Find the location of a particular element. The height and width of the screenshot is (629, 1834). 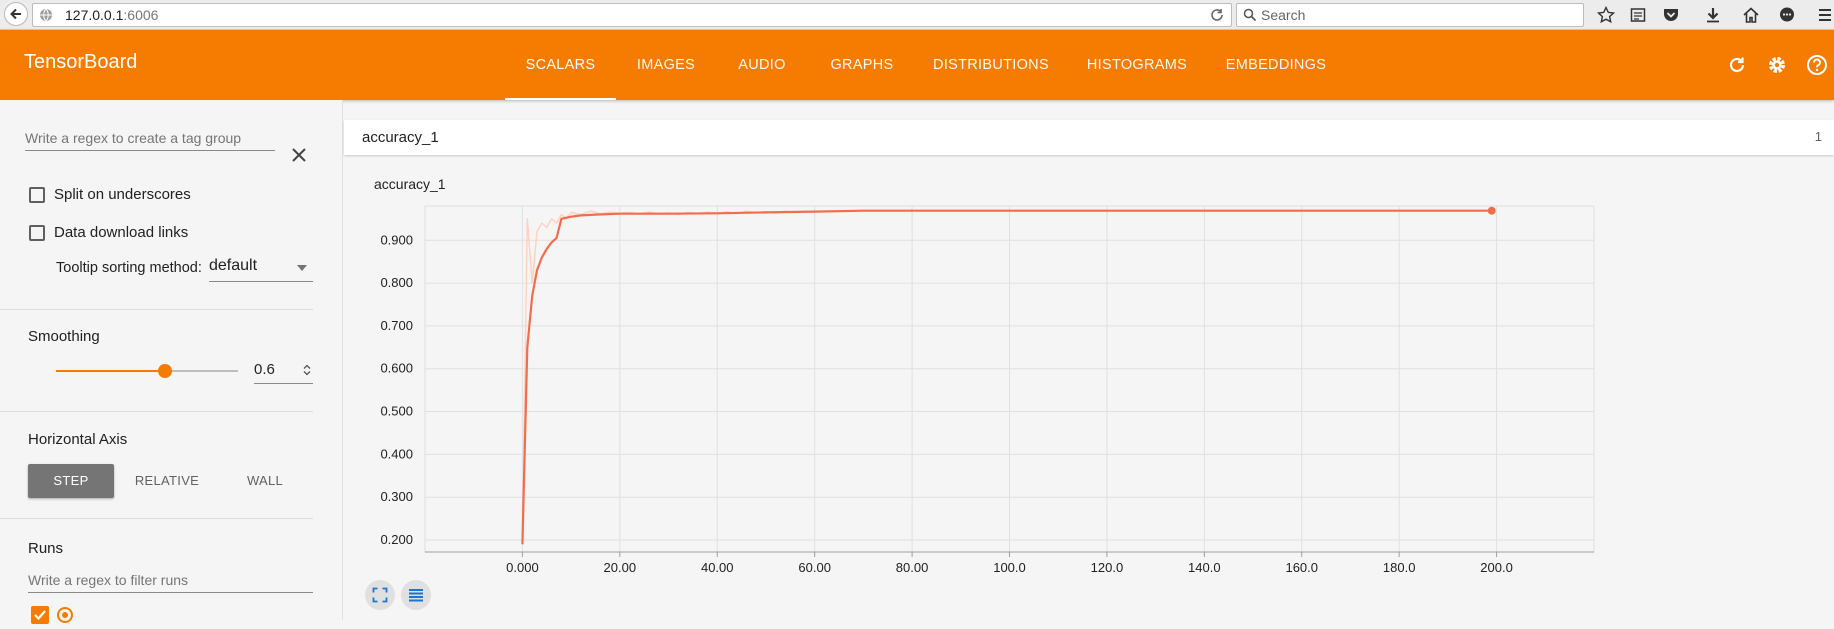

tag-group-count: 1 is located at coordinates (1818, 136).